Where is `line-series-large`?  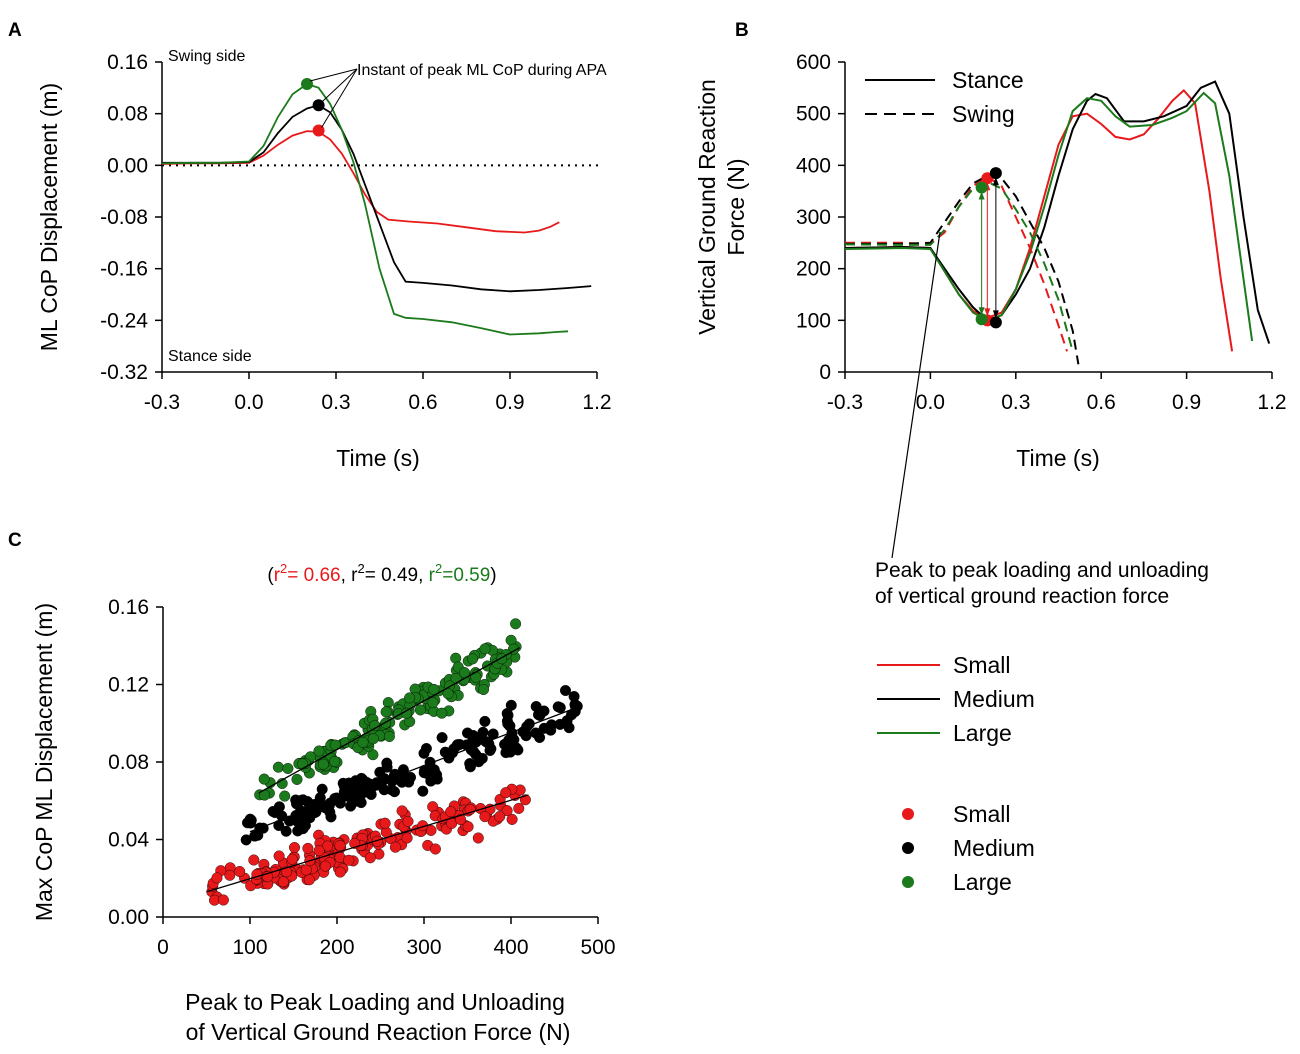 line-series-large is located at coordinates (365, 209).